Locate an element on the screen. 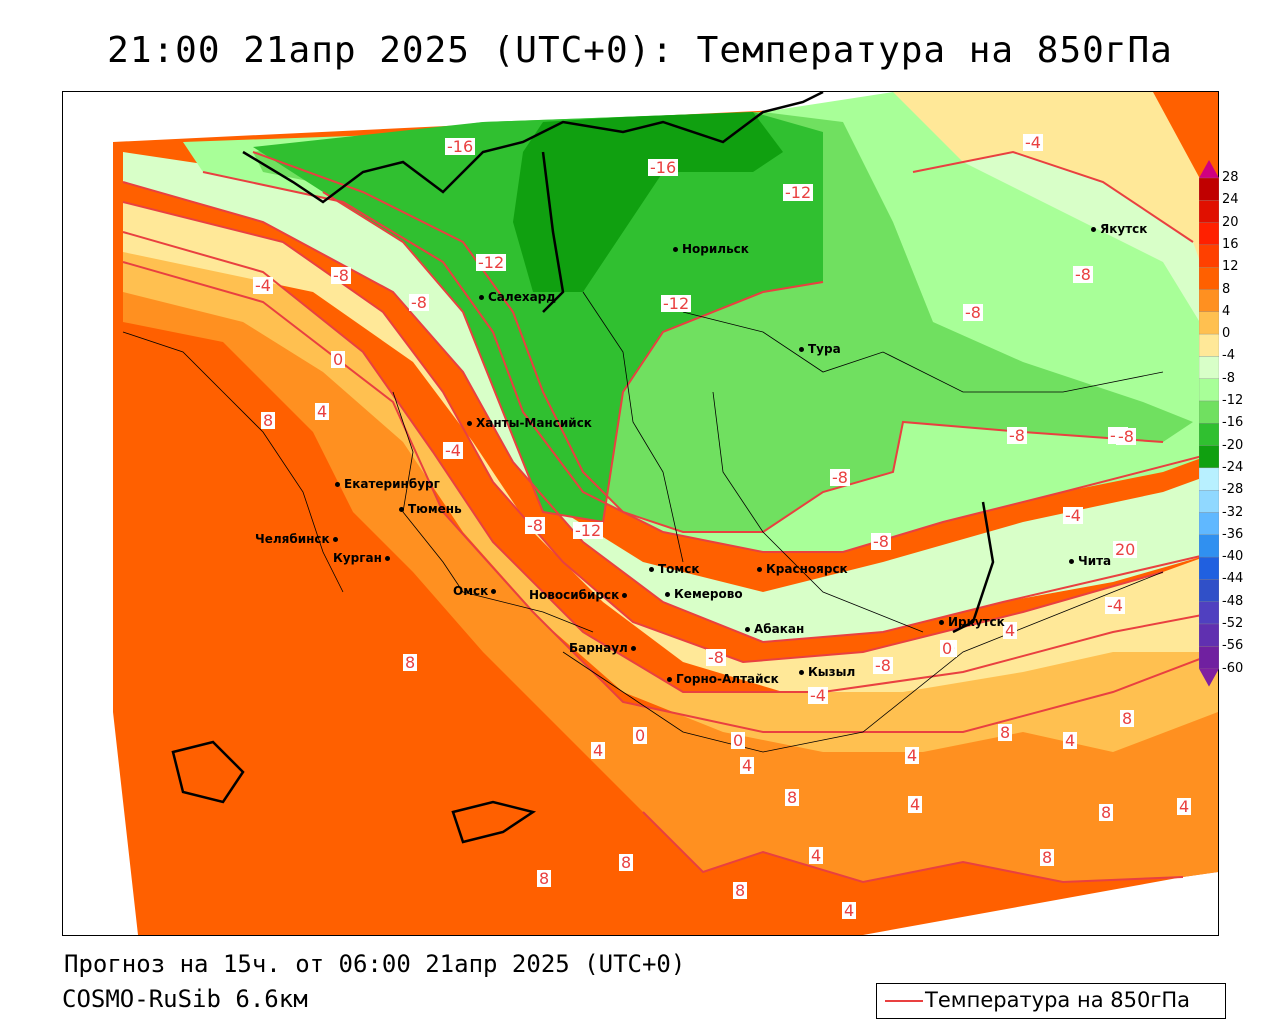  city-label: Якутск is located at coordinates (1119, 229).